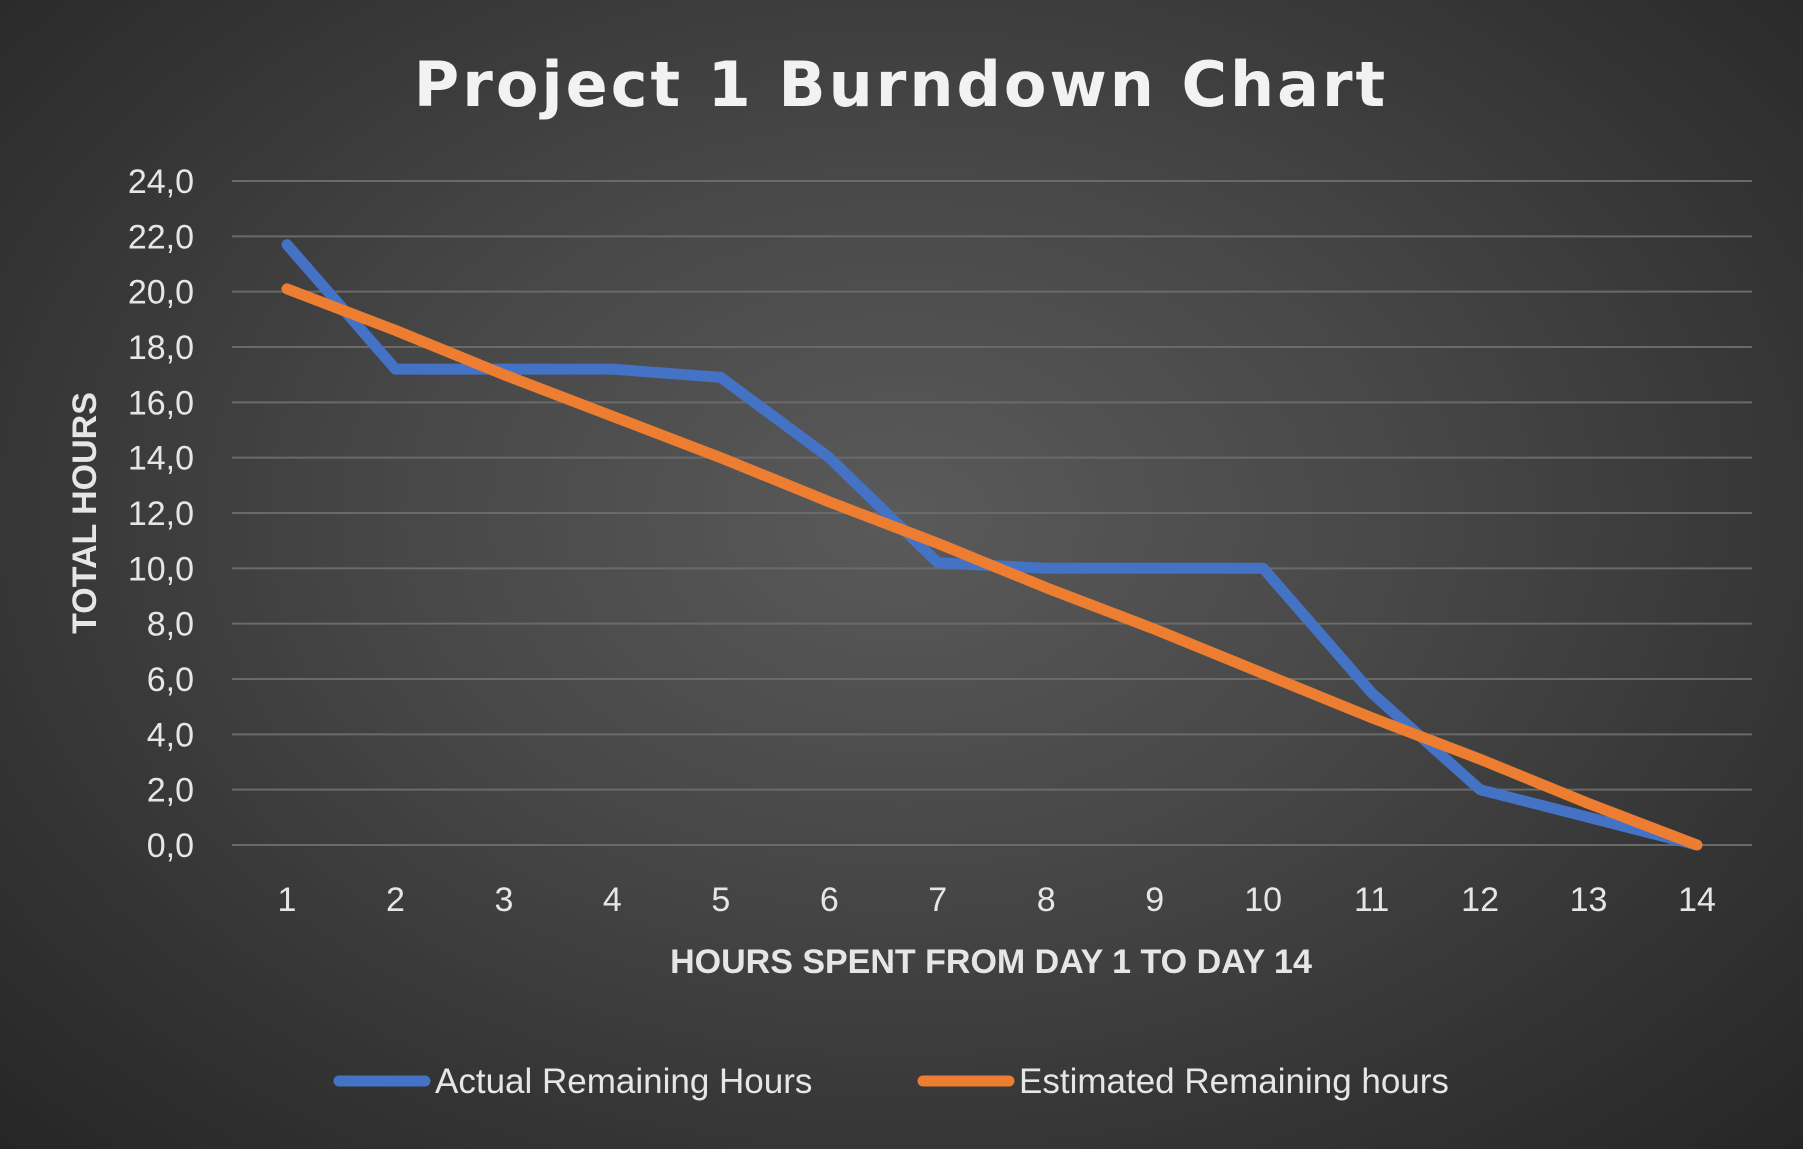 This screenshot has width=1803, height=1149. What do you see at coordinates (1046, 900) in the screenshot?
I see `x-tick-label: 8` at bounding box center [1046, 900].